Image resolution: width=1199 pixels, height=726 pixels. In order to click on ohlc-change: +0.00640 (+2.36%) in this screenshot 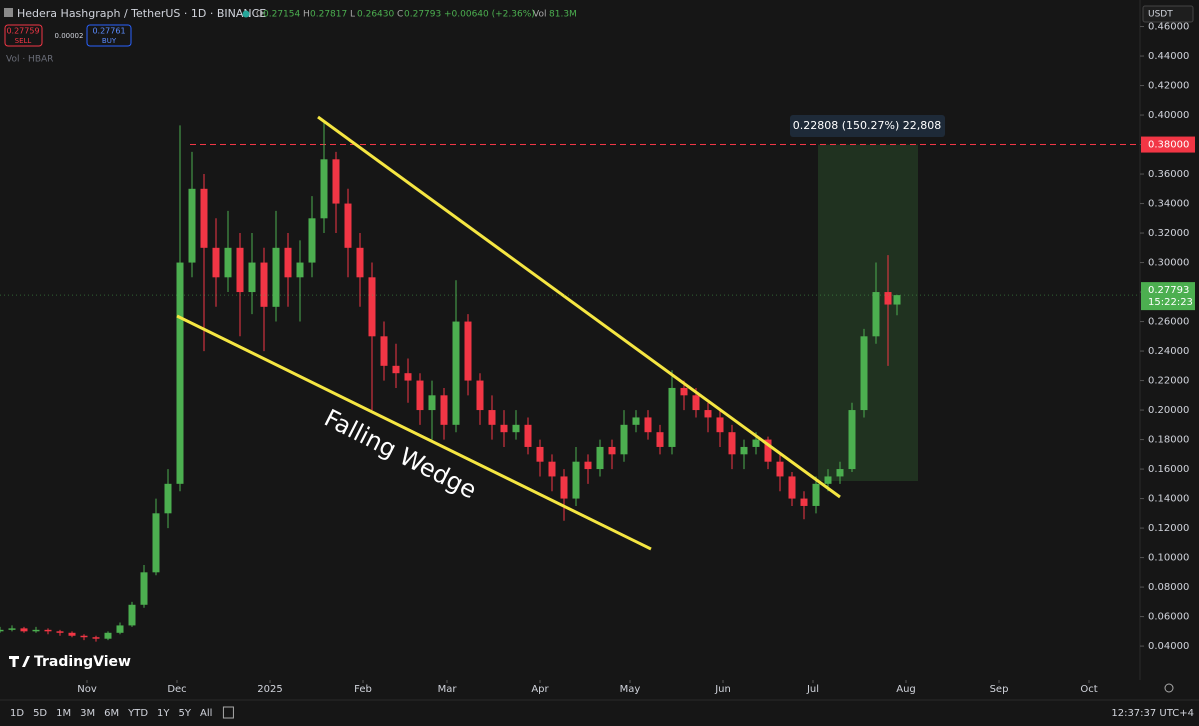, I will do `click(489, 15)`.